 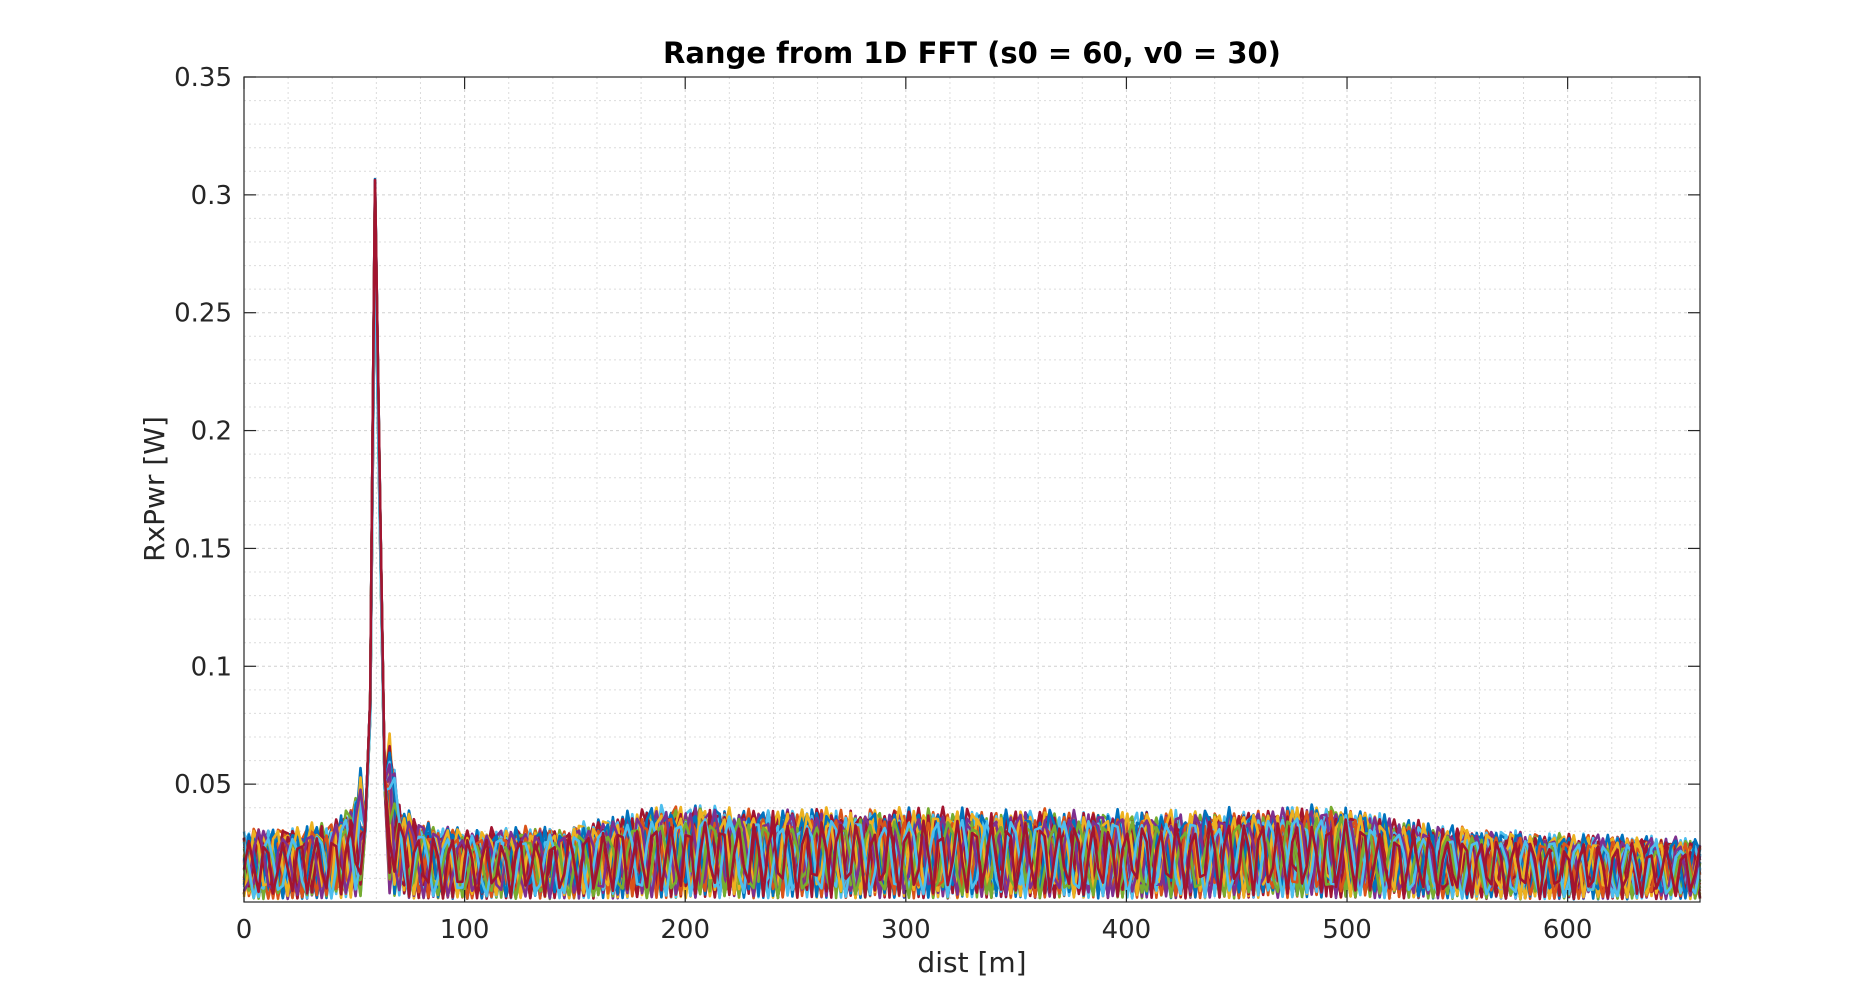 I want to click on chart-title: Range from 1D FFT (s0 = 60, v0 = 30), so click(x=972, y=53).